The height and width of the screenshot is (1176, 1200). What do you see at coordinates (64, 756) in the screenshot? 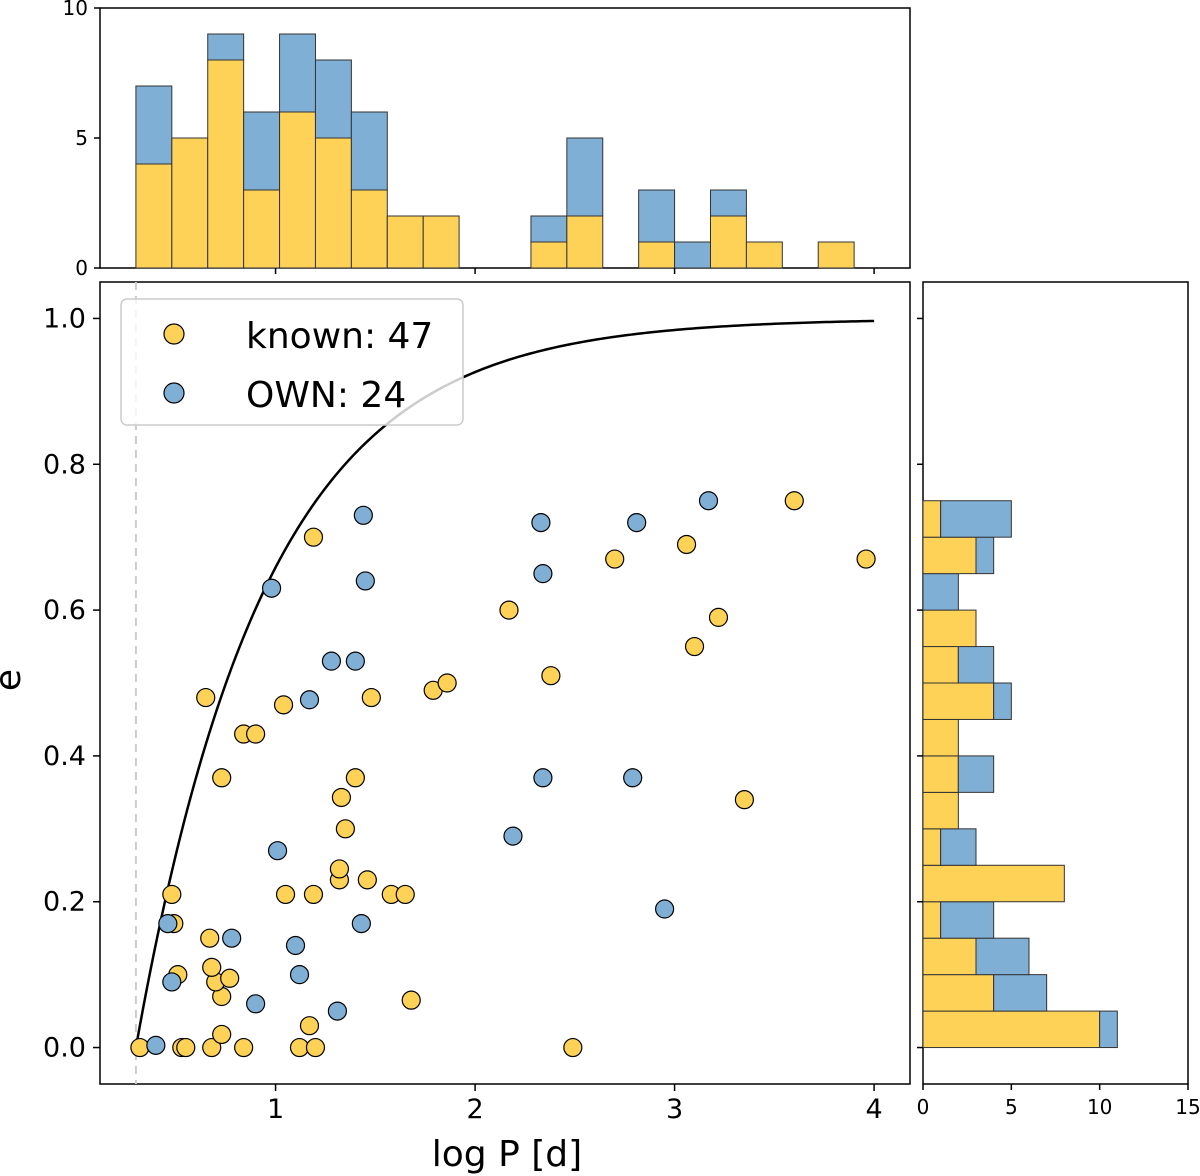
I see `y-tick-label: 0.4` at bounding box center [64, 756].